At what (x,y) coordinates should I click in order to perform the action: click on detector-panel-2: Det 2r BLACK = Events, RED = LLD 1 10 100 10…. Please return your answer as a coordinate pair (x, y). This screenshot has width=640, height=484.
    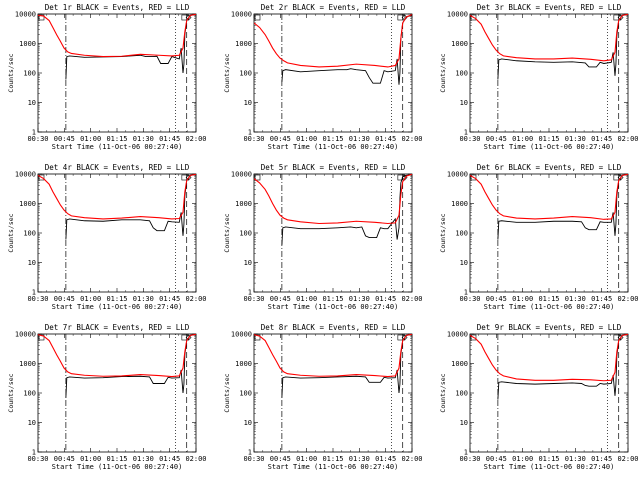
    Looking at the image, I should click on (323, 77).